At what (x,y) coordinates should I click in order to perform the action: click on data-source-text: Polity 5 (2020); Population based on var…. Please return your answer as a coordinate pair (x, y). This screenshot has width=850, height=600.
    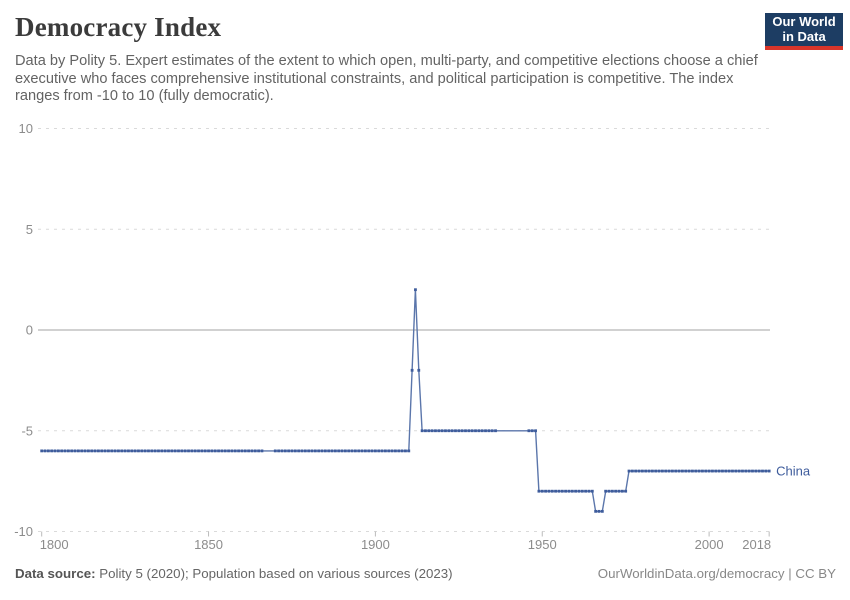
    Looking at the image, I should click on (274, 573).